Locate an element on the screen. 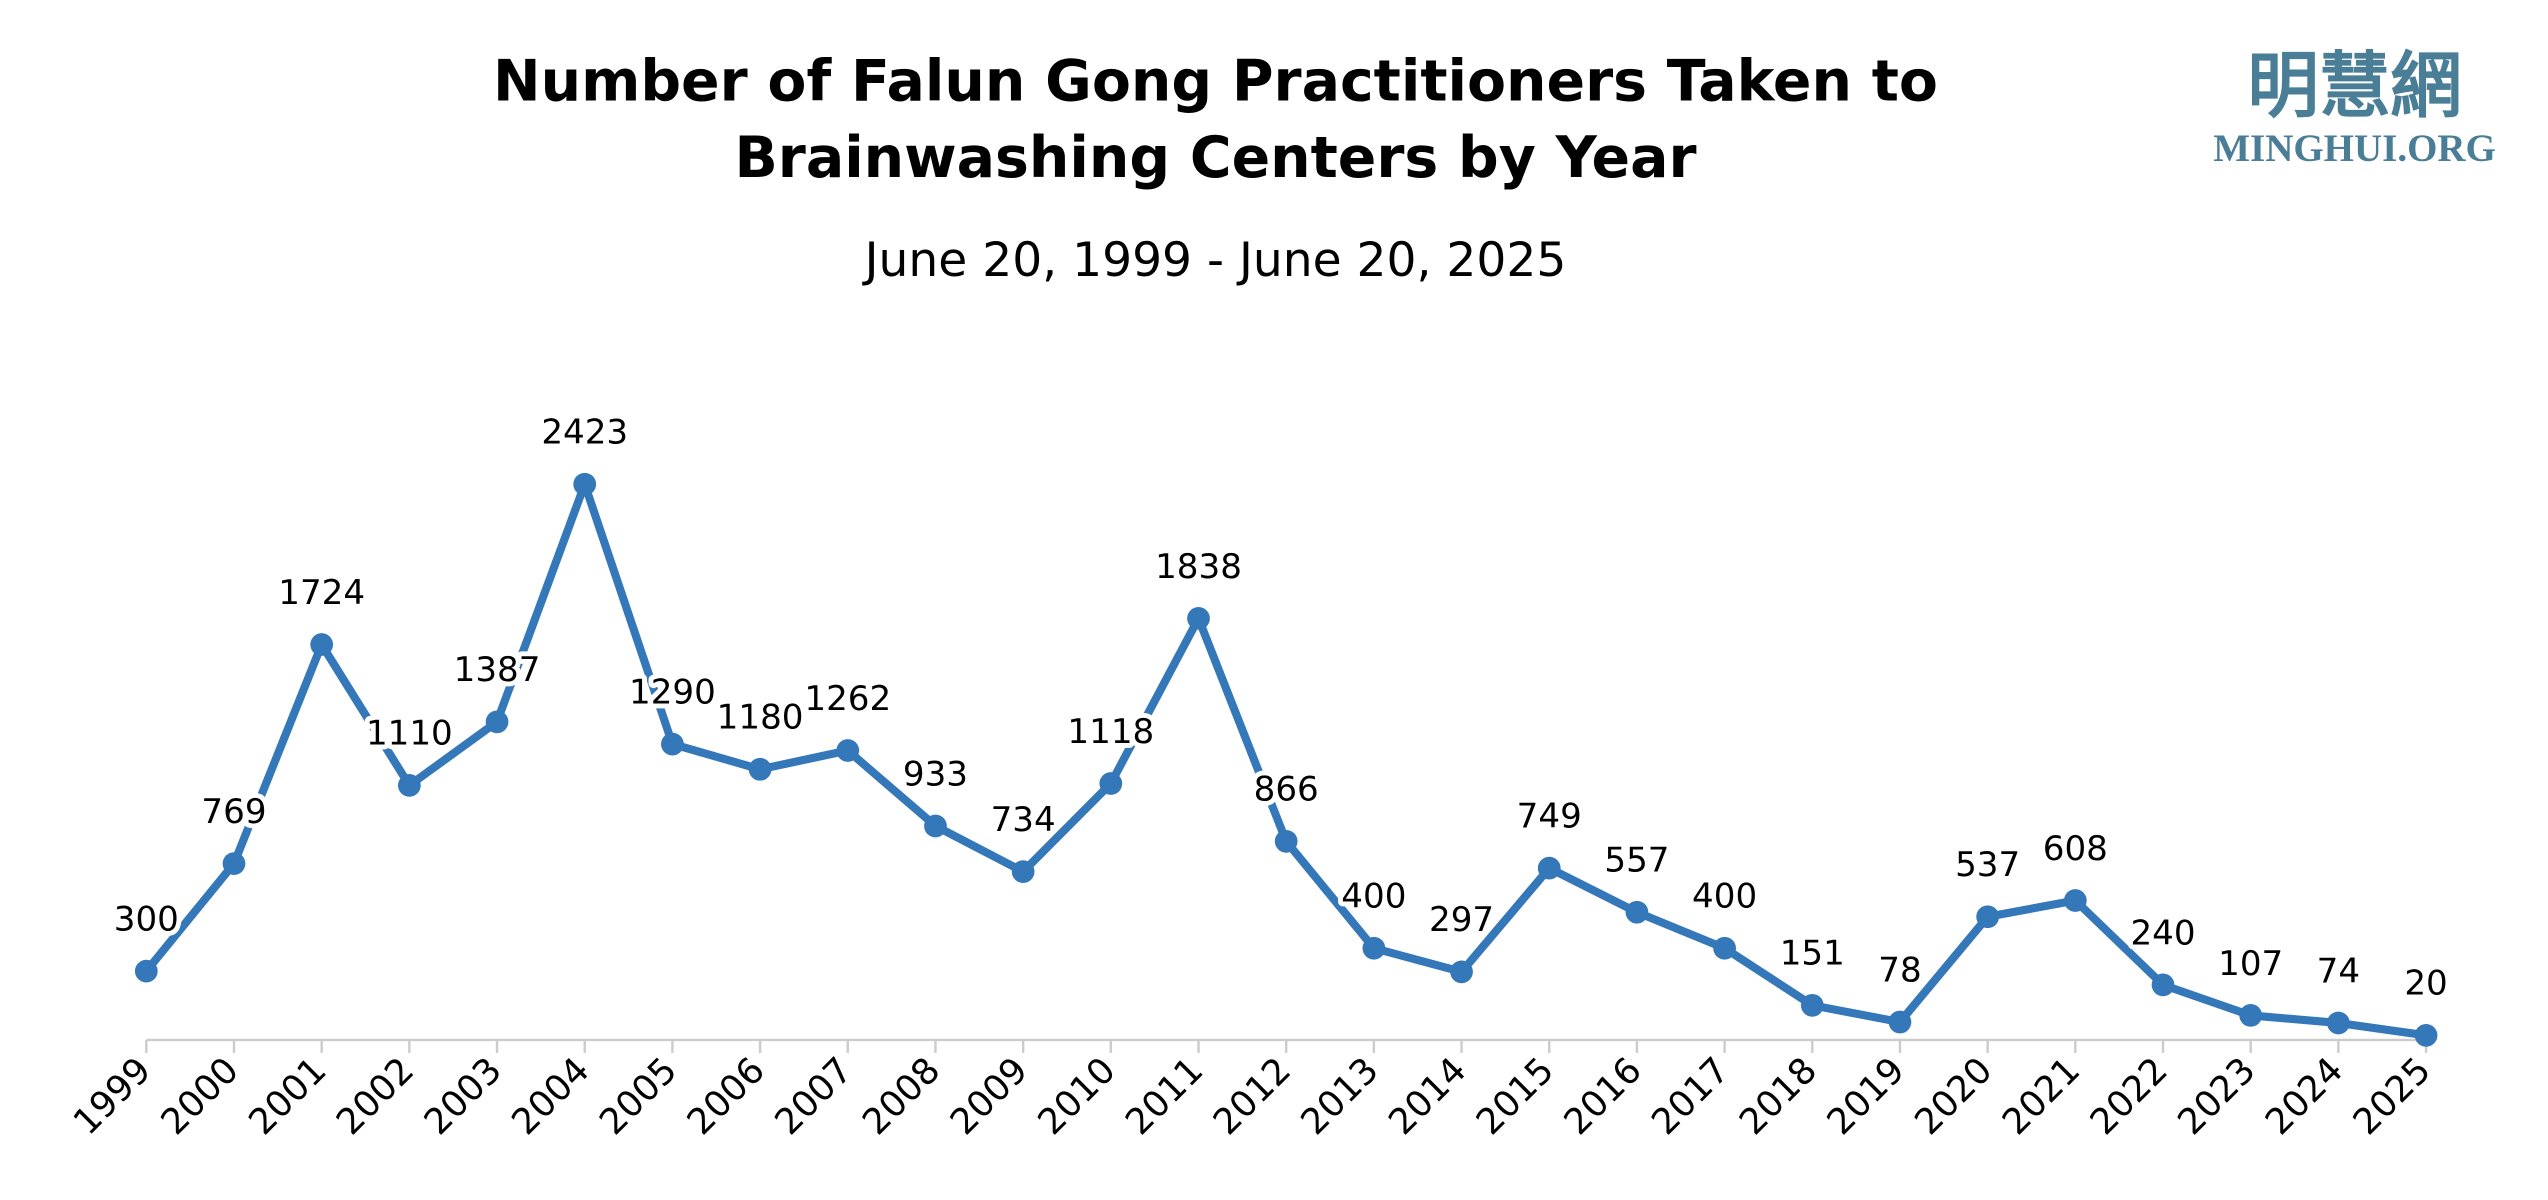 This screenshot has height=1200, width=2548. data-label: 608 is located at coordinates (2075, 849).